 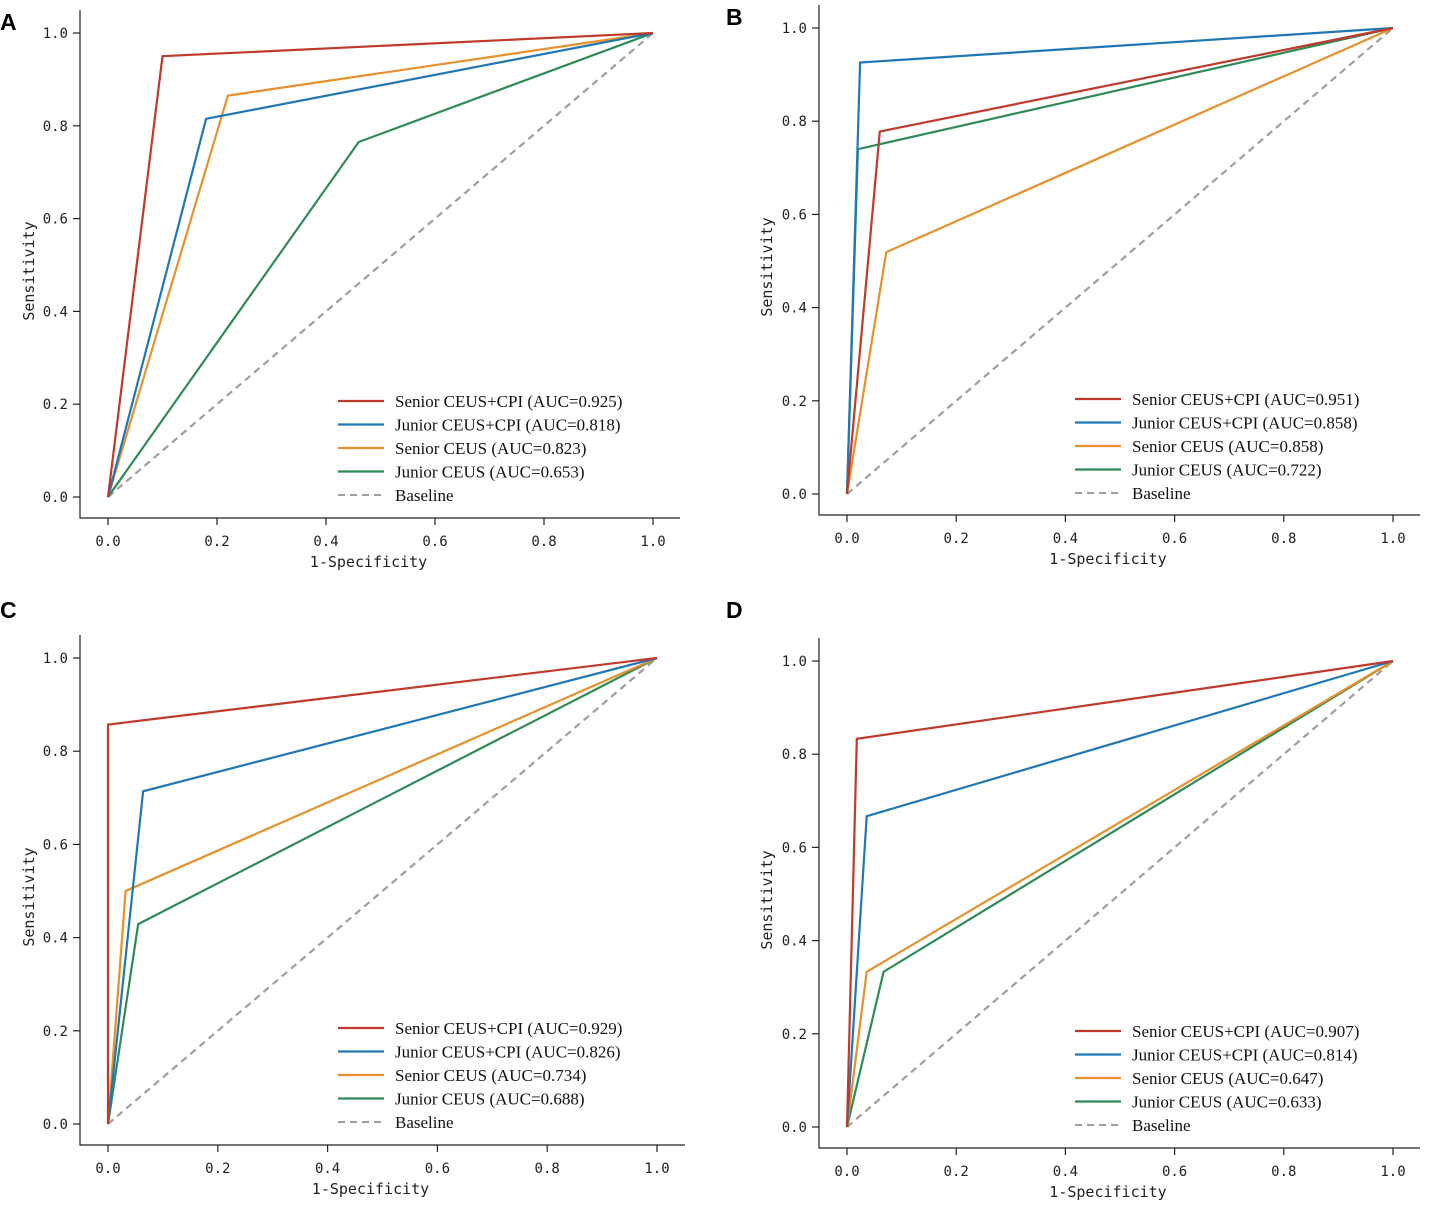 What do you see at coordinates (1245, 1055) in the screenshot?
I see `legend-label: Junior CEUS+CPI (AUC=0.814)` at bounding box center [1245, 1055].